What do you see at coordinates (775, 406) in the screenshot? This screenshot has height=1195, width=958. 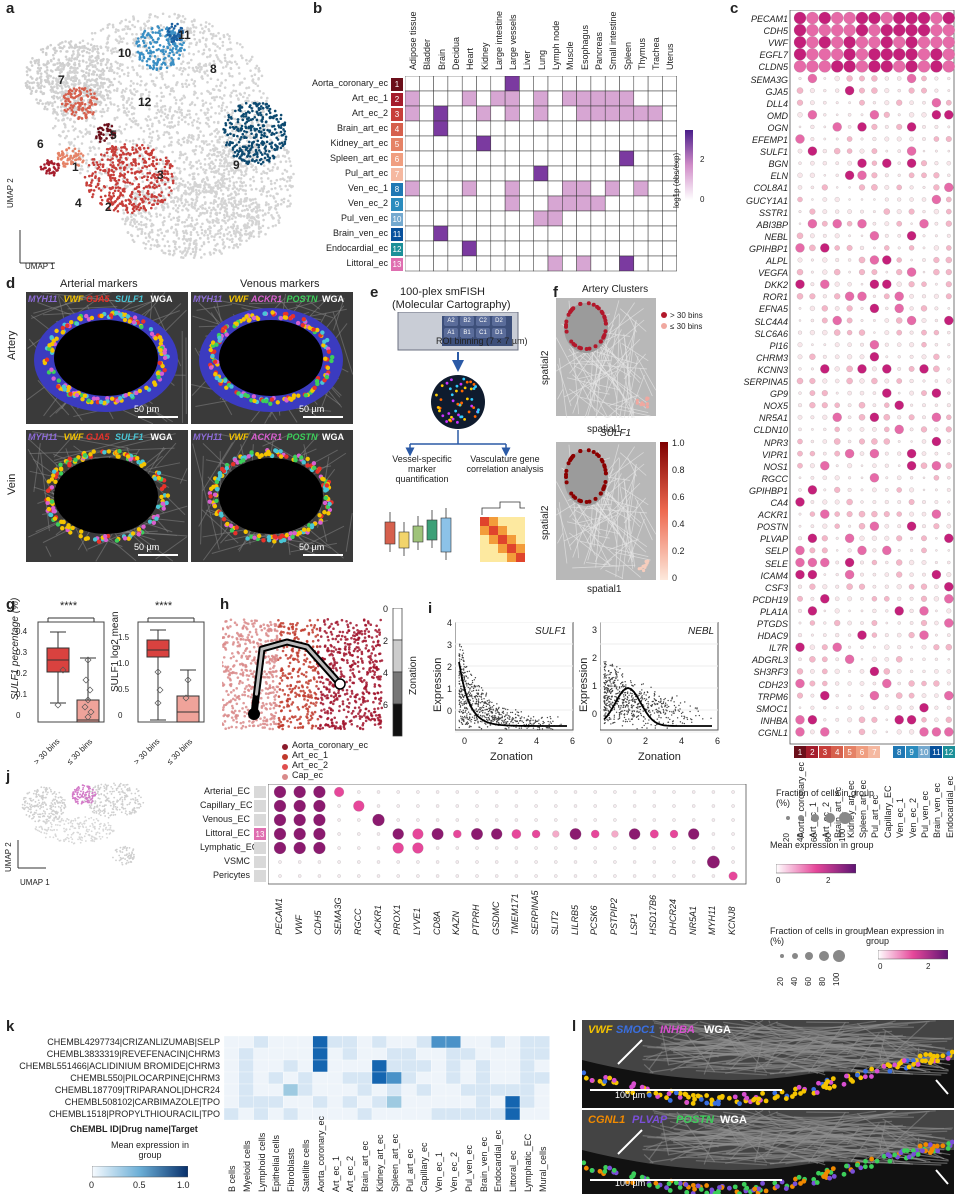 I see `c-gene-32: NOX5` at bounding box center [775, 406].